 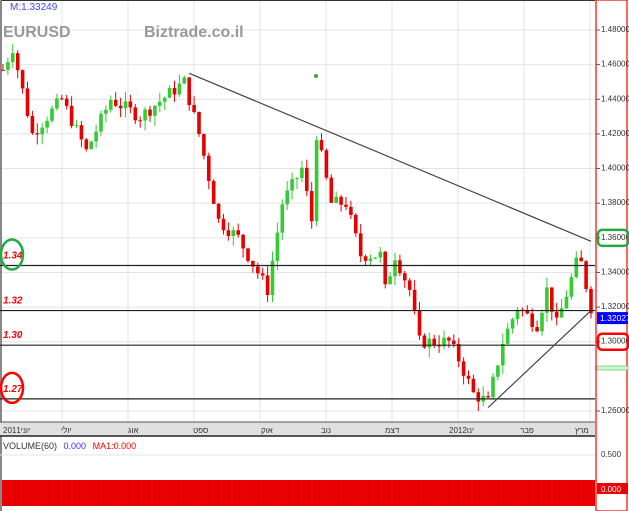 I want to click on watermark: Biztrade.co.il, so click(x=194, y=32).